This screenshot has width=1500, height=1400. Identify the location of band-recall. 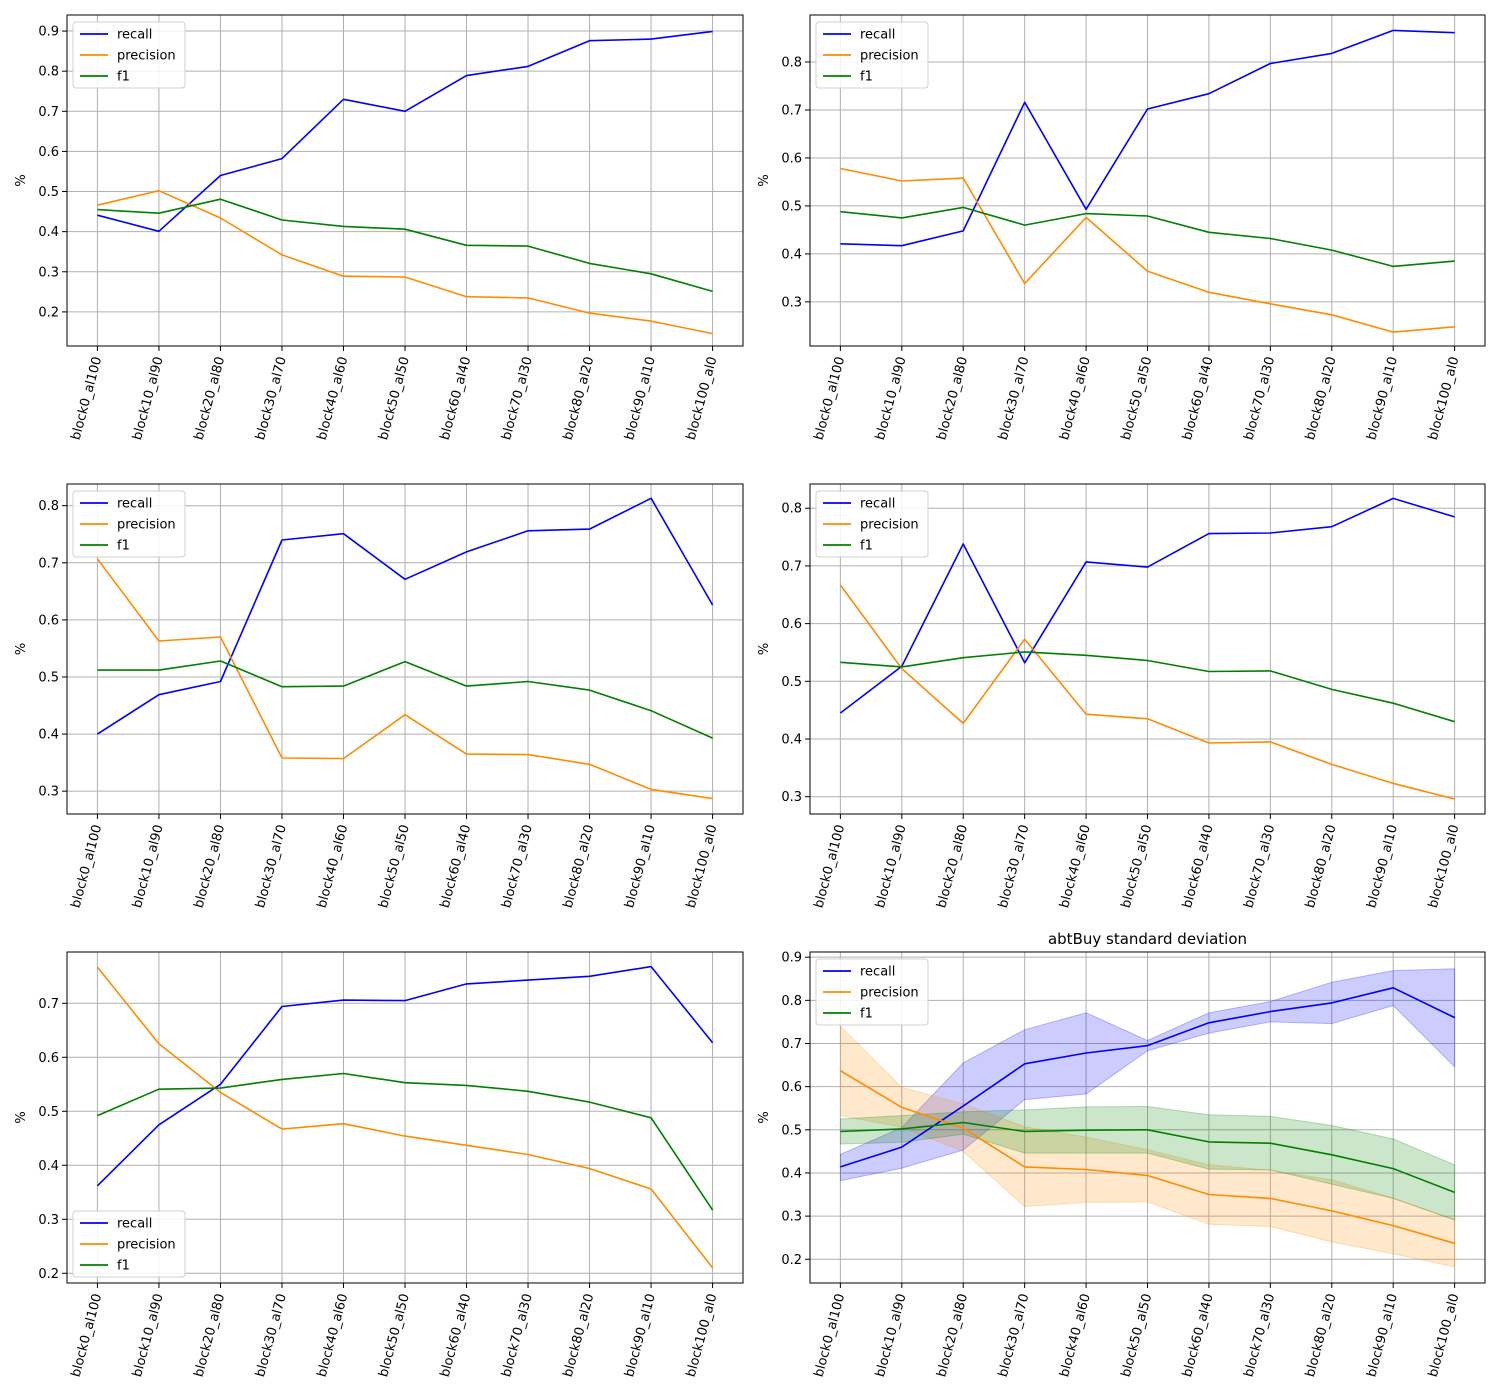
(1147, 1075).